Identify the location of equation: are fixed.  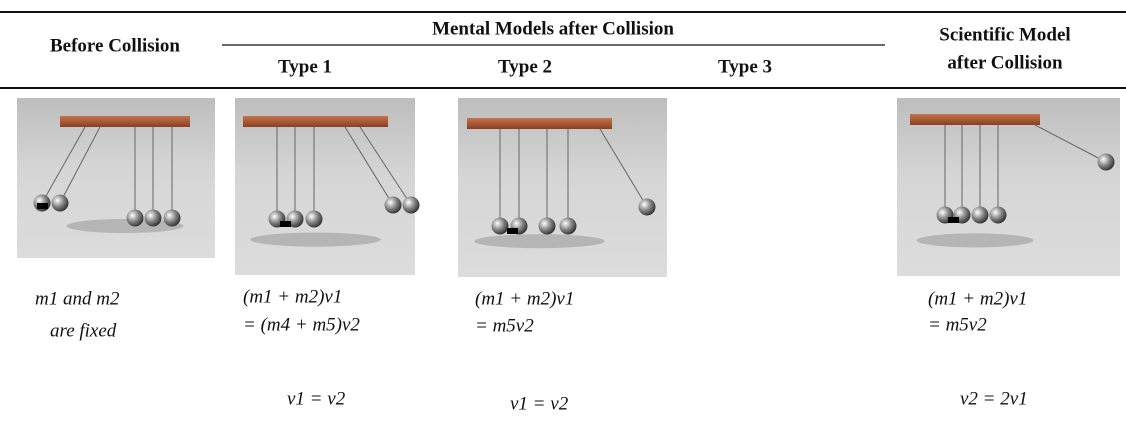
(83, 330).